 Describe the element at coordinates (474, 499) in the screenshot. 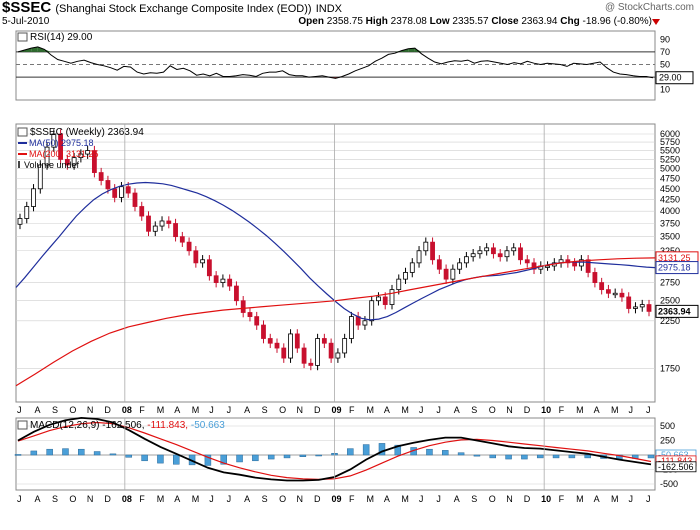

I see `macd-x-tick: S` at that location.